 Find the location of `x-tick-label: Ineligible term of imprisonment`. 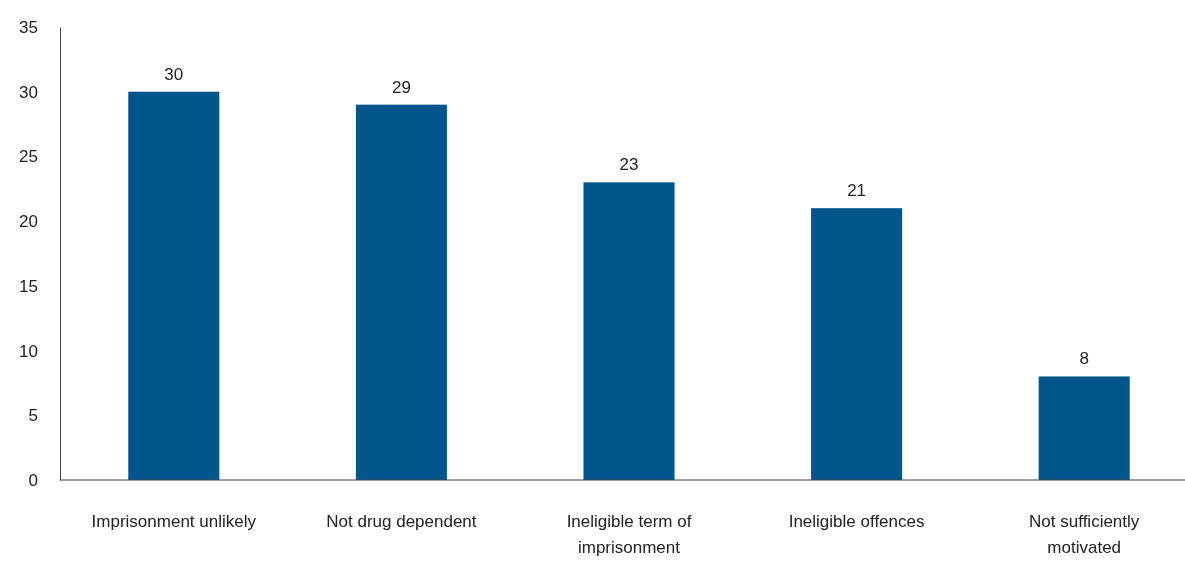

x-tick-label: Ineligible term of imprisonment is located at coordinates (629, 534).